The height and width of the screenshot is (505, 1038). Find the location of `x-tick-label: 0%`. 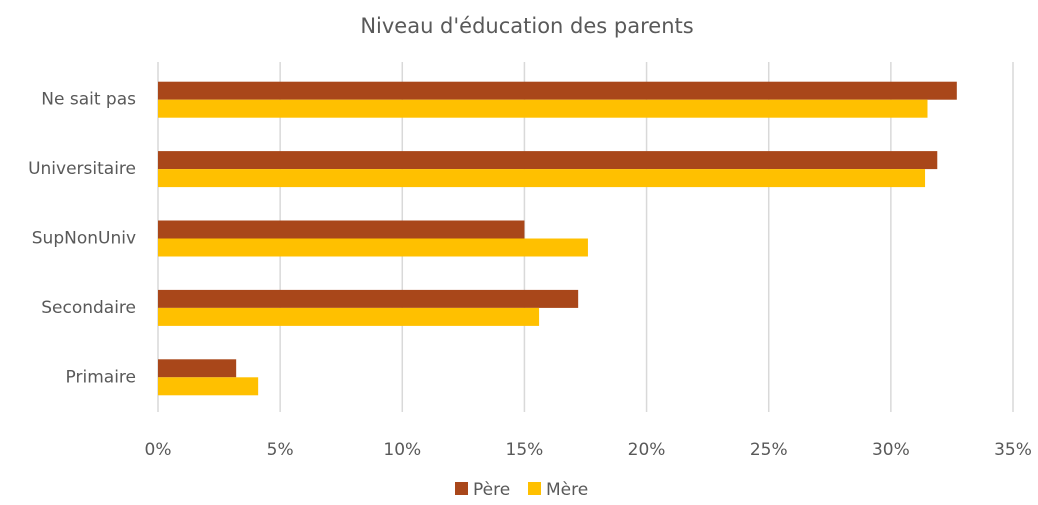

x-tick-label: 0% is located at coordinates (158, 450).